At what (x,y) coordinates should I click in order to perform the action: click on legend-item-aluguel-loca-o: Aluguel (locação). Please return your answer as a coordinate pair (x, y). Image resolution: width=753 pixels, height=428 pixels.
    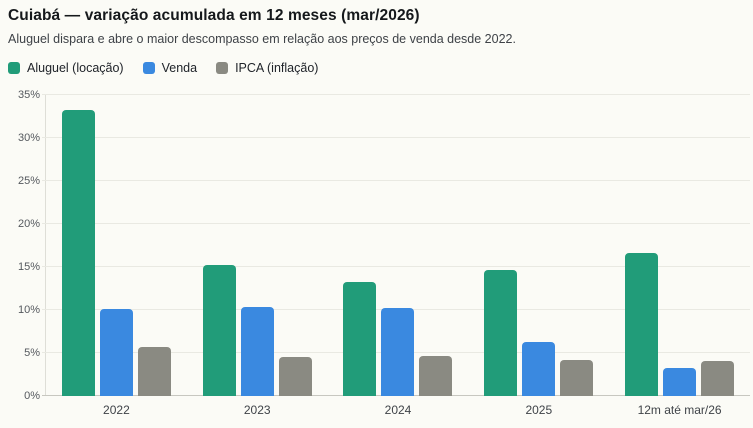
    Looking at the image, I should click on (66, 68).